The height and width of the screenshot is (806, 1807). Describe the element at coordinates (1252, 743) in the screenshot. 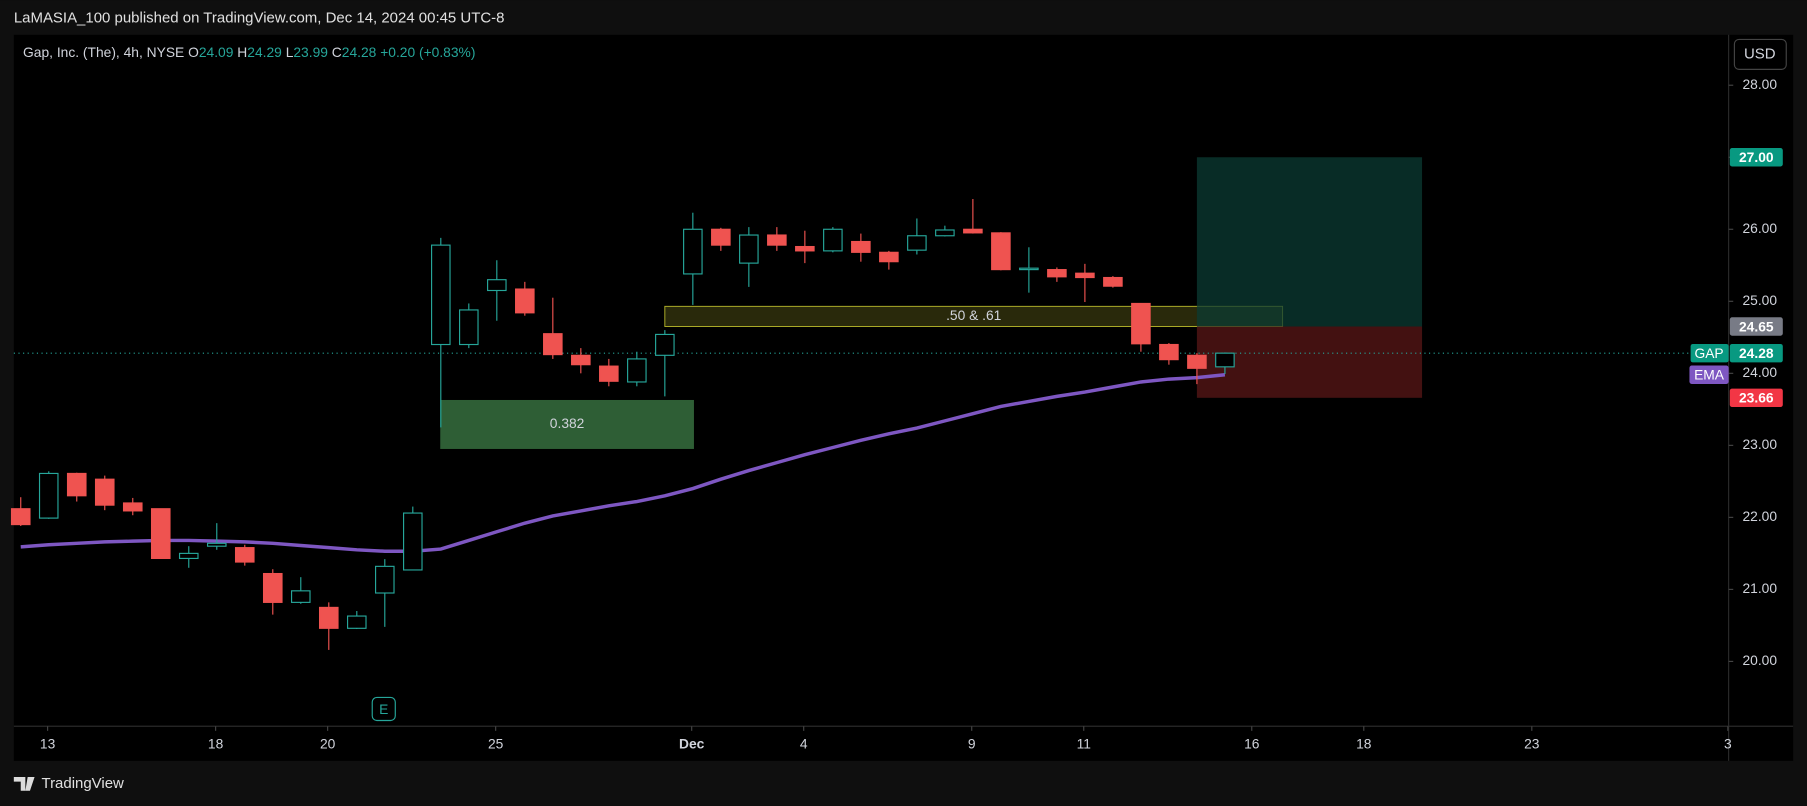

I see `x-tick-label: 16` at that location.